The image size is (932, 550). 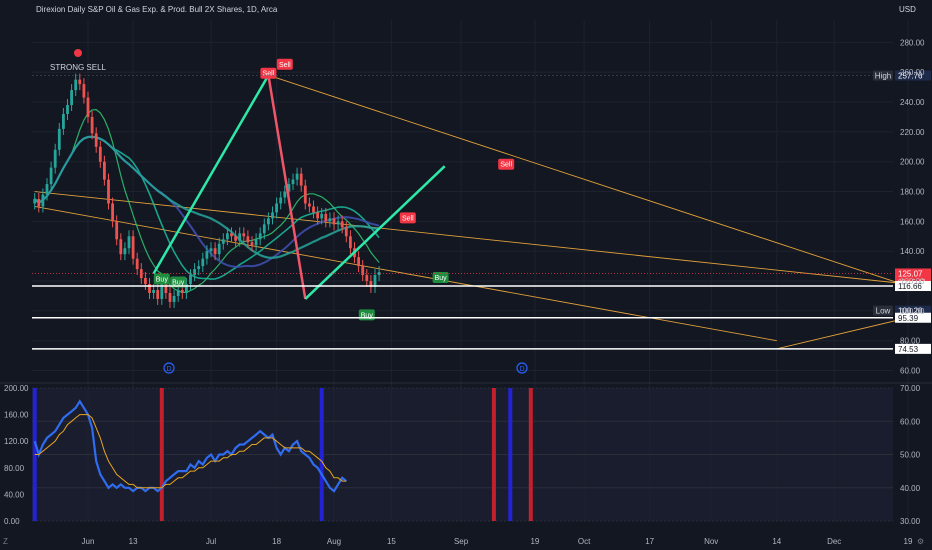 What do you see at coordinates (282, 454) in the screenshot?
I see `oscillator-pane` at bounding box center [282, 454].